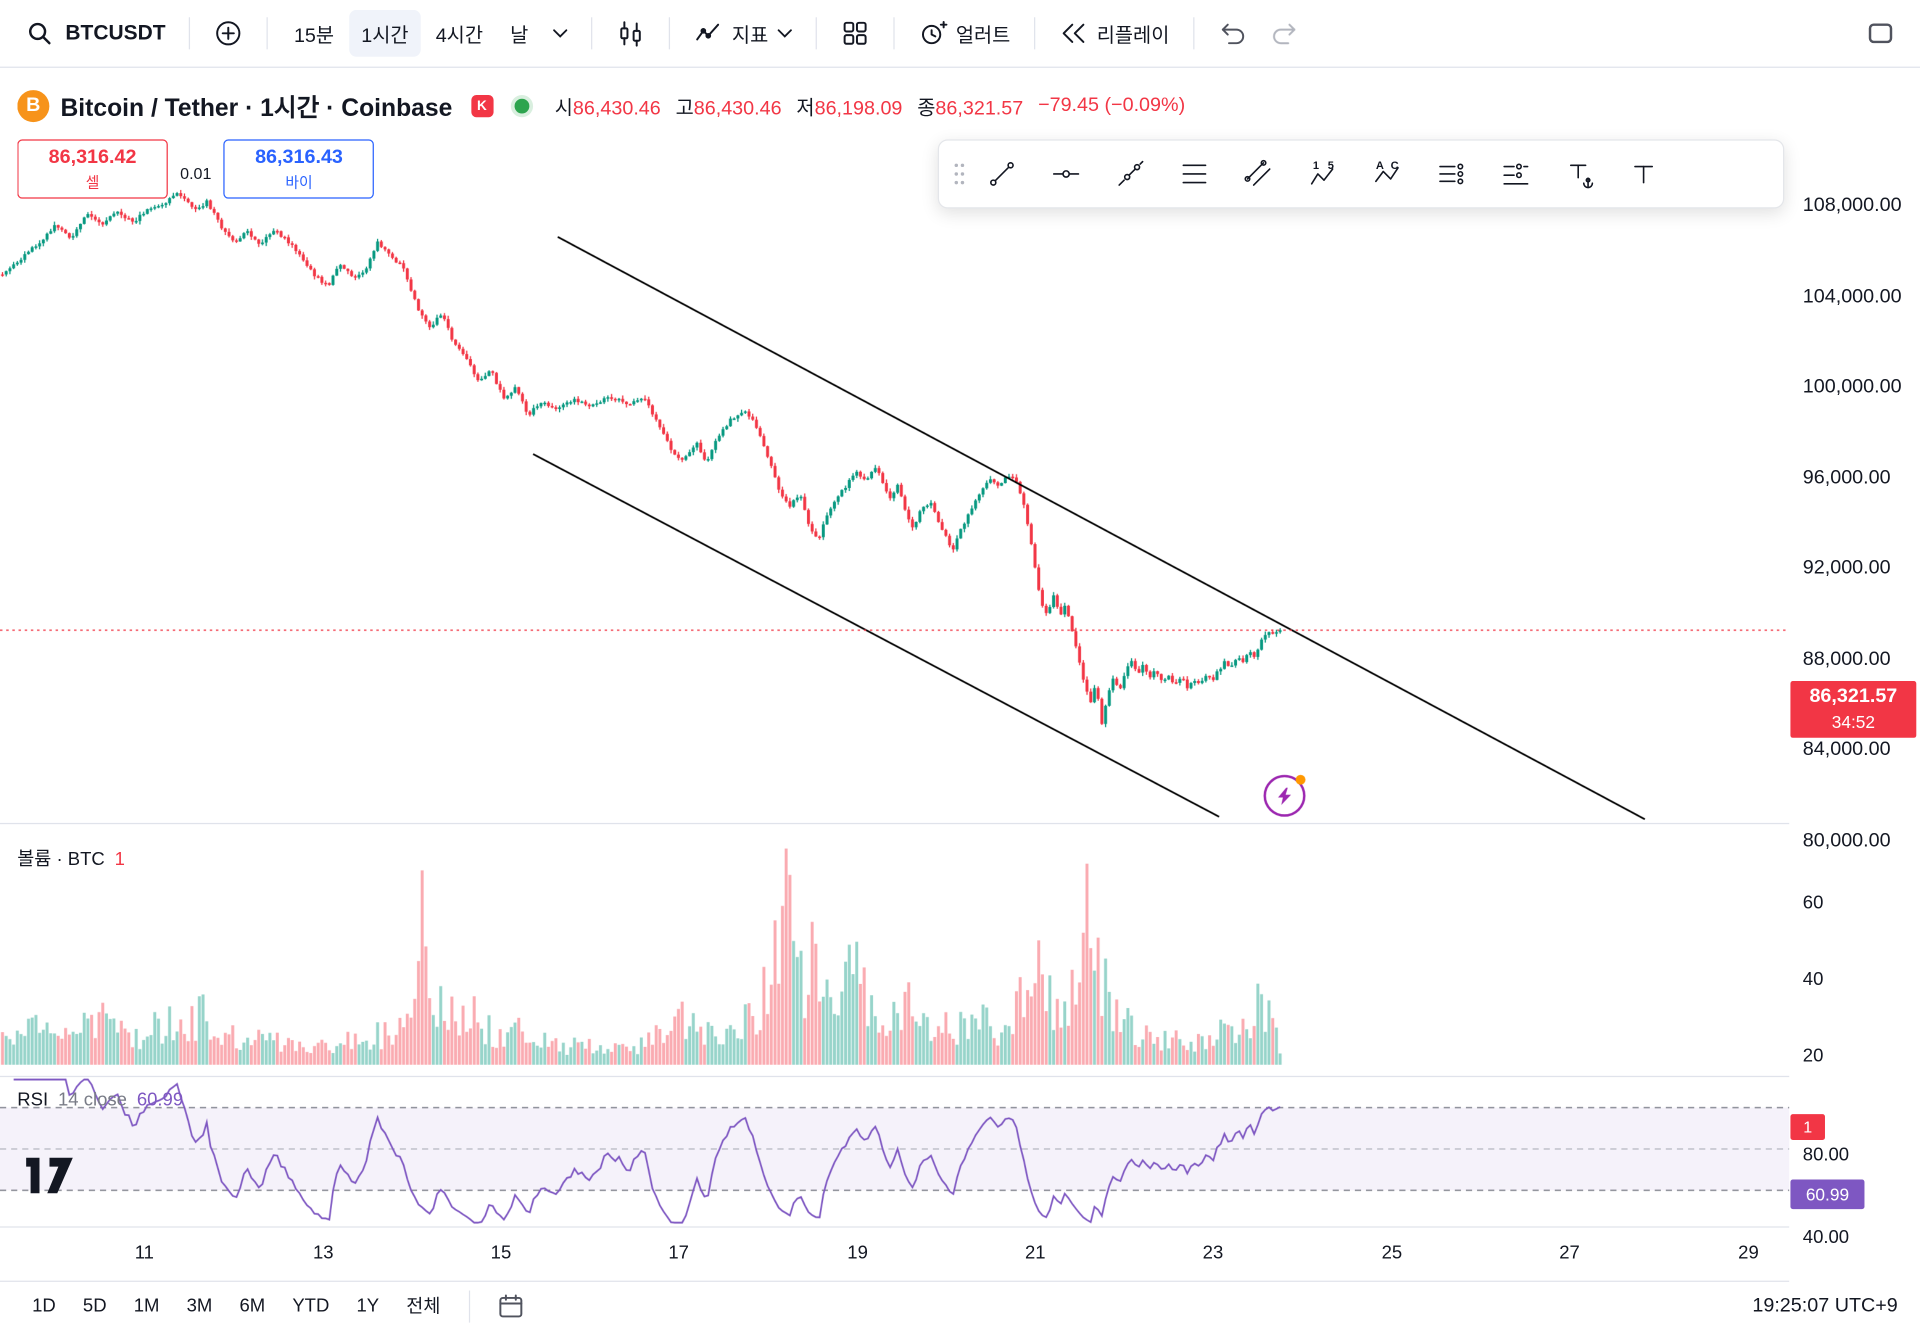 Image resolution: width=1920 pixels, height=1330 pixels. Describe the element at coordinates (1195, 173) in the screenshot. I see `fib-retracement-tool` at that location.